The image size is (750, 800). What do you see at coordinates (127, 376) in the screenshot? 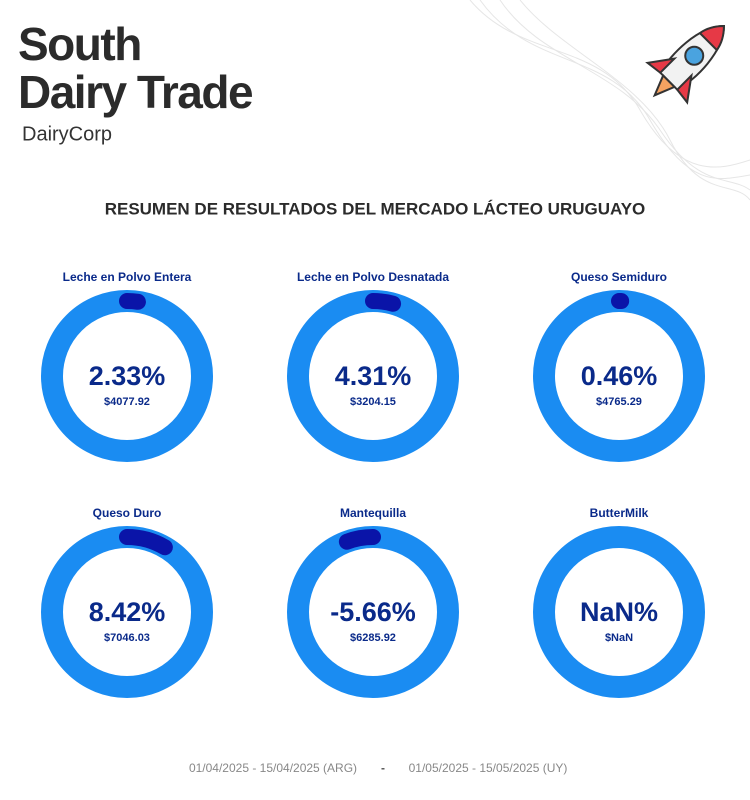
I see `gauge-value: 2.33%` at bounding box center [127, 376].